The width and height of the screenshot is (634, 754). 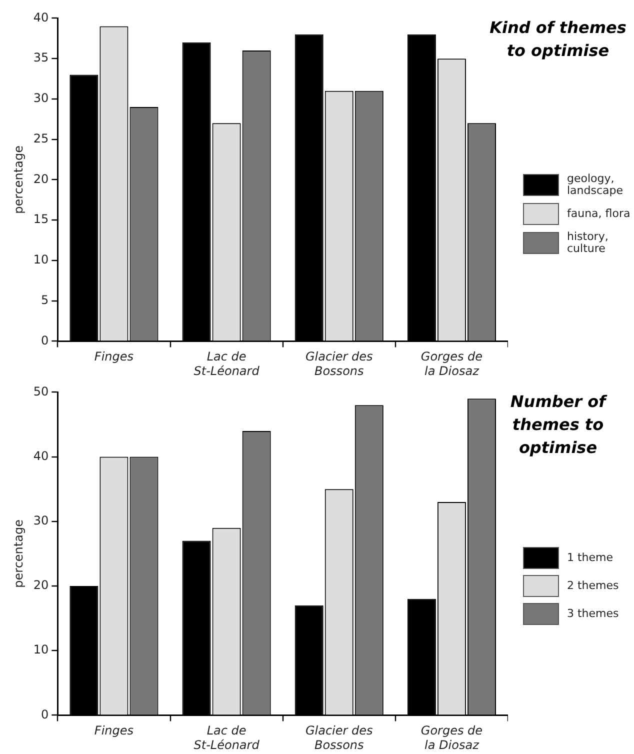 I want to click on legend-label: 1 theme, so click(x=590, y=557).